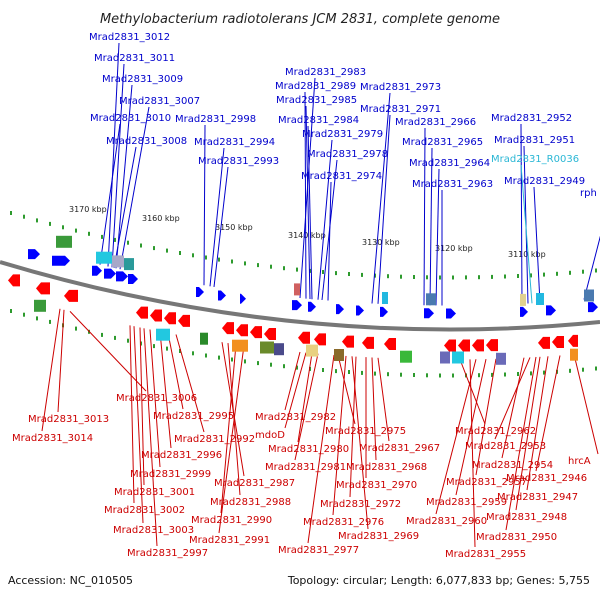 This screenshot has width=600, height=600. What do you see at coordinates (295, 417) in the screenshot?
I see `bottom-gene-label: Mrad2831_2982` at bounding box center [295, 417].